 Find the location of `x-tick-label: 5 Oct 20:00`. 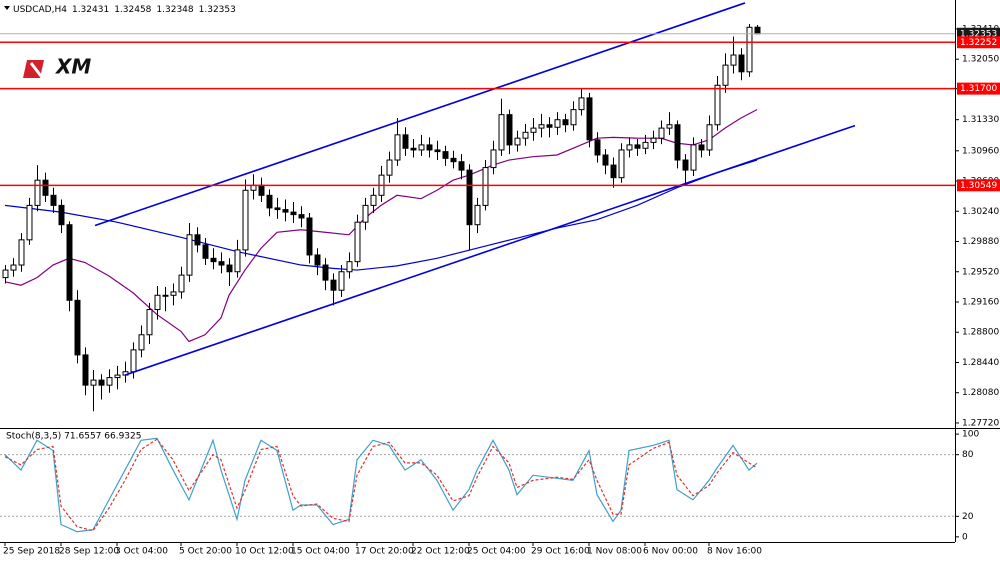

x-tick-label: 5 Oct 20:00 is located at coordinates (205, 552).